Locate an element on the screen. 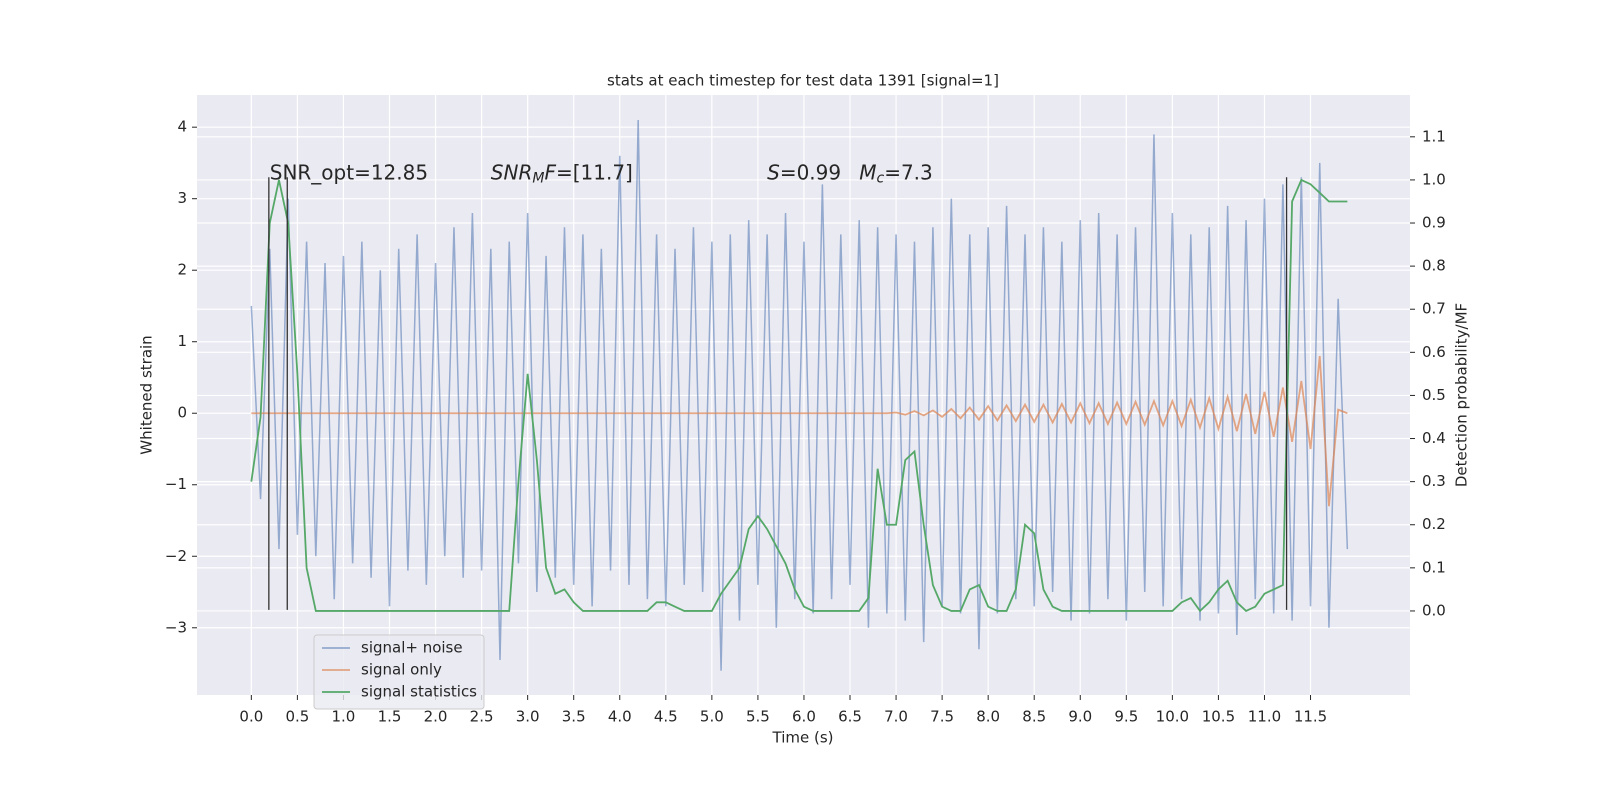 The height and width of the screenshot is (800, 1600). y-tick-label: 1 is located at coordinates (182, 341).